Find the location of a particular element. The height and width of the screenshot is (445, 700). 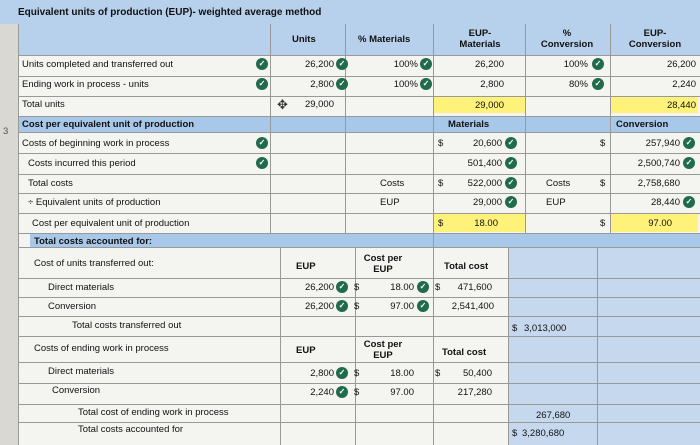

total-eup-mat: 29,000 is located at coordinates (489, 105).